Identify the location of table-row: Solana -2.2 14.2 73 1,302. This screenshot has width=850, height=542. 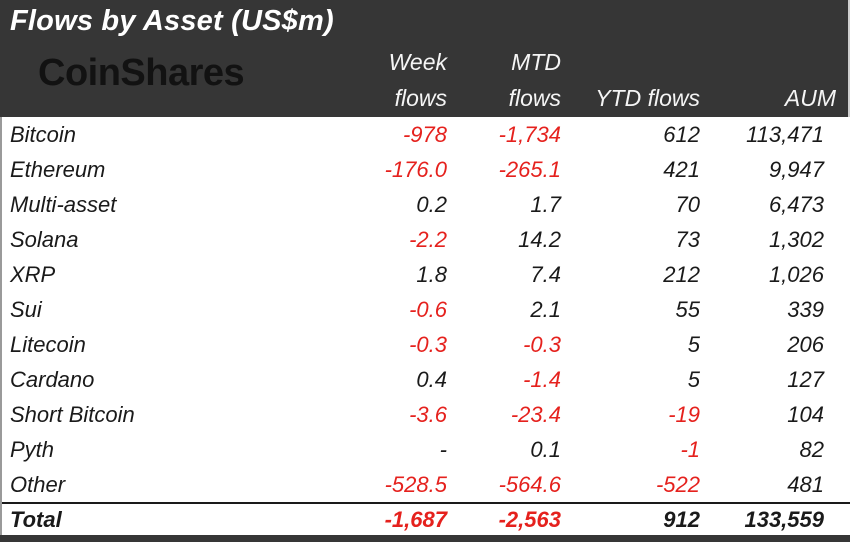
(426, 239).